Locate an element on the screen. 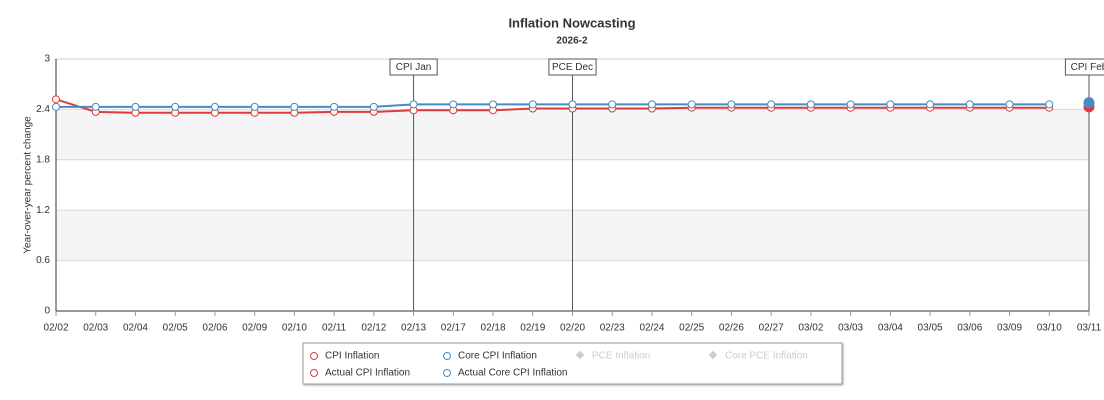 The height and width of the screenshot is (400, 1104). x-tick-label: 02/19 is located at coordinates (532, 328).